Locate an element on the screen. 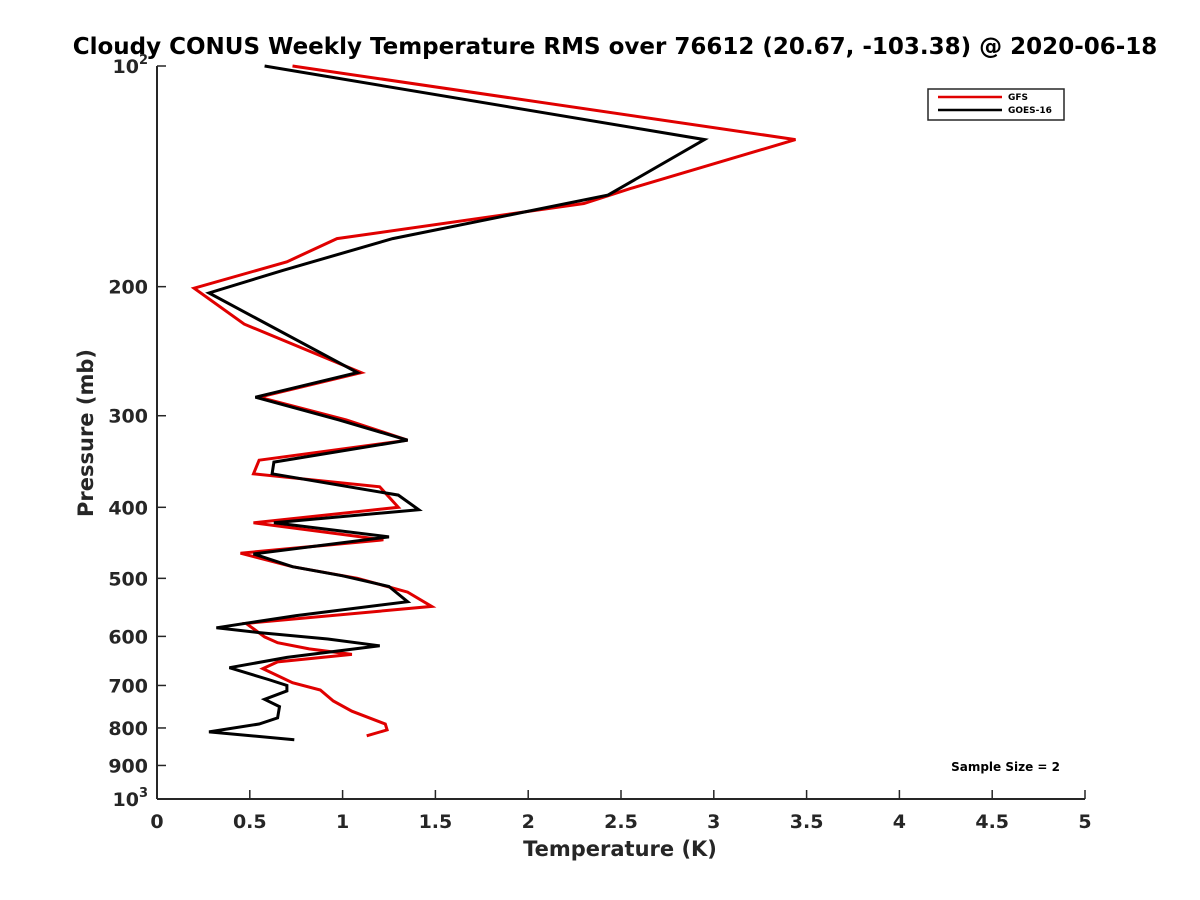 This screenshot has height=900, width=1200. legend-label-gfs: GFS is located at coordinates (1018, 98).